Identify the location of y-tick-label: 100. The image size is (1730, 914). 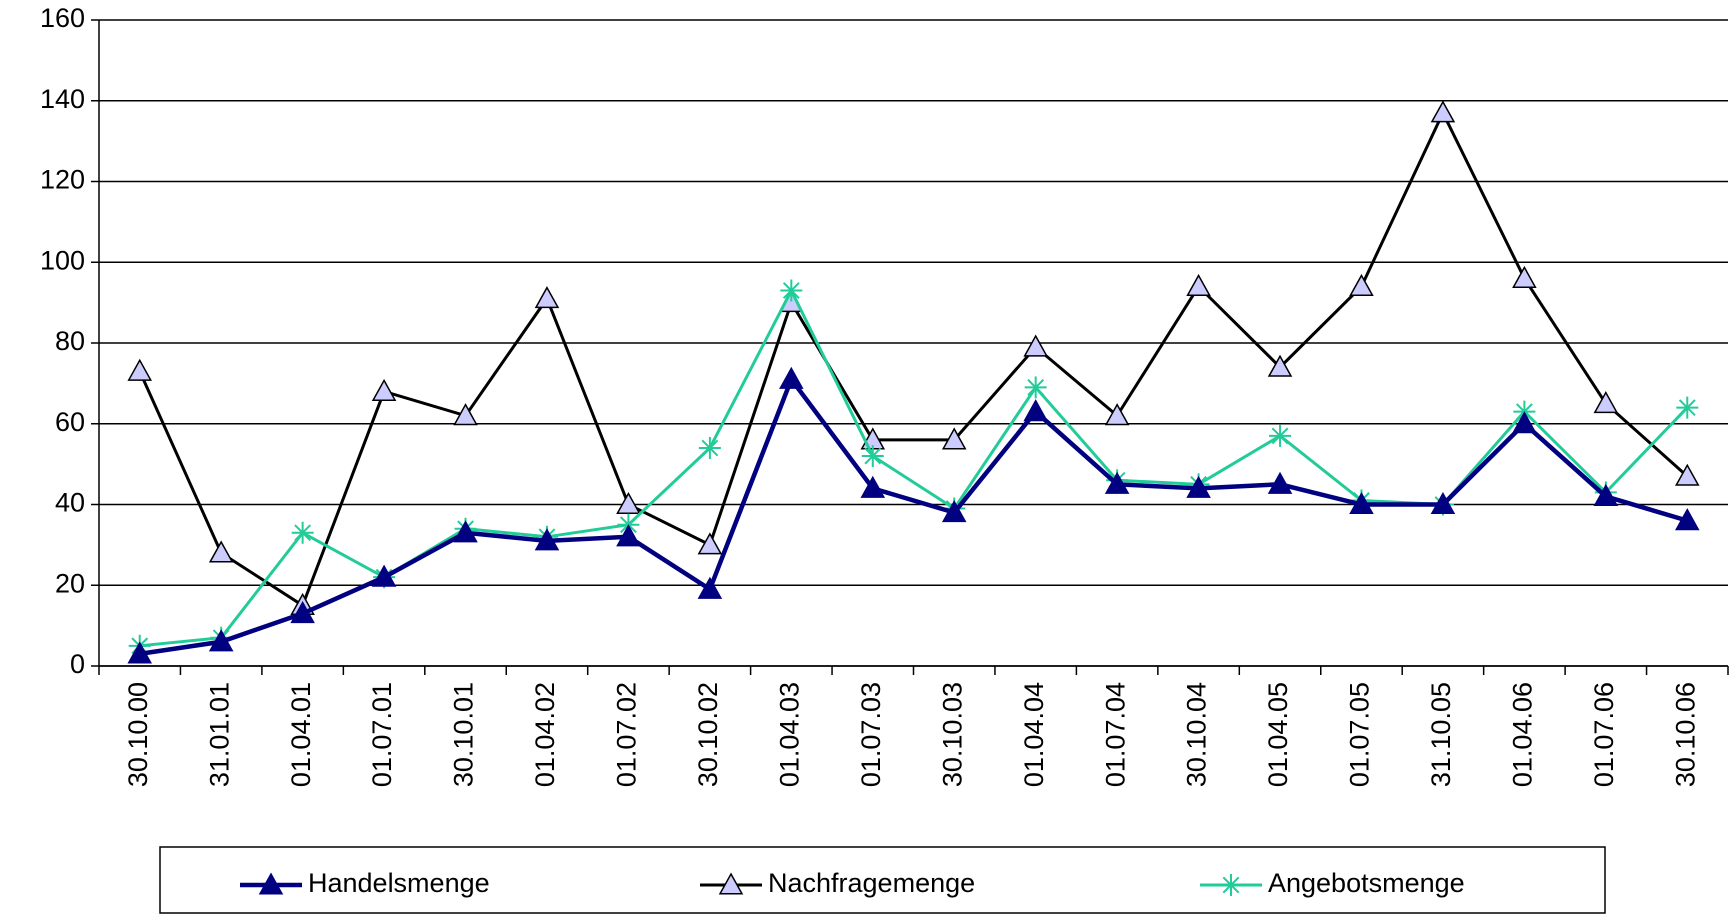
(62, 260).